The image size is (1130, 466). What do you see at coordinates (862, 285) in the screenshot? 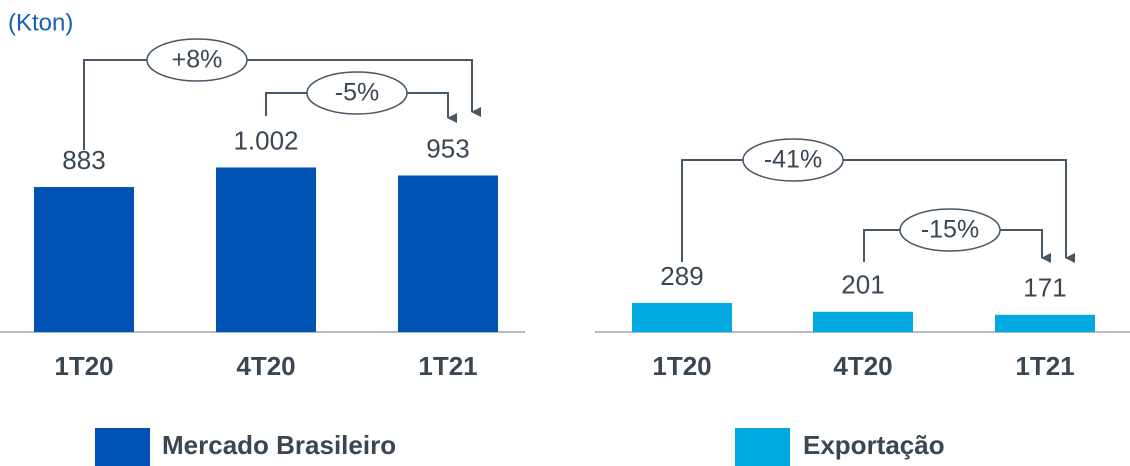
I see `value-label: 201` at bounding box center [862, 285].